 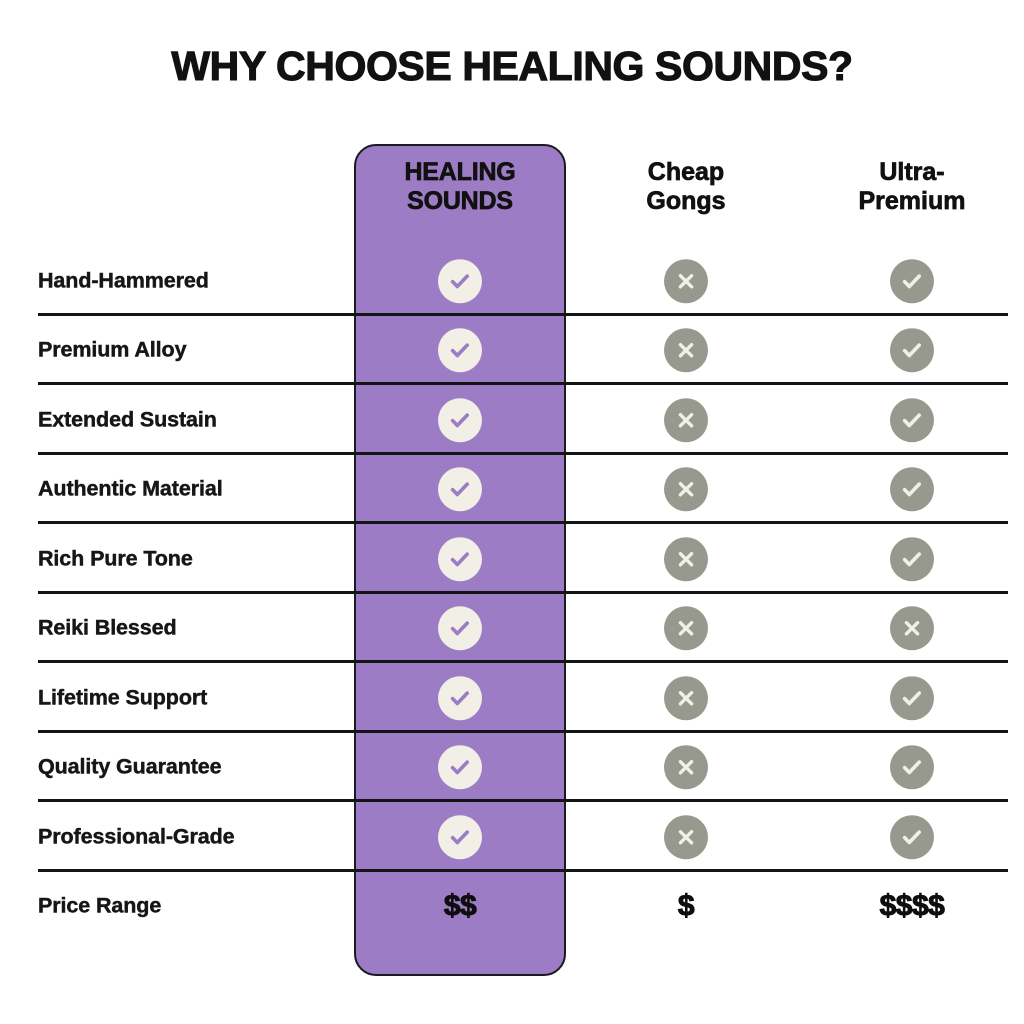 I want to click on row-label: Rich Pure Tone, so click(x=115, y=558).